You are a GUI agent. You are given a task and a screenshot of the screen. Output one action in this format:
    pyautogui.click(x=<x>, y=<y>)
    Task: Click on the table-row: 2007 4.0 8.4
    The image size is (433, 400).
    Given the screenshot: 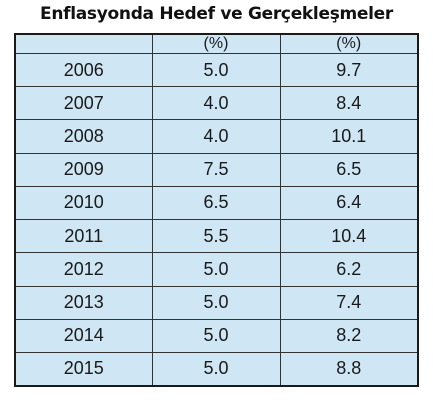 What is the action you would take?
    pyautogui.click(x=216, y=103)
    